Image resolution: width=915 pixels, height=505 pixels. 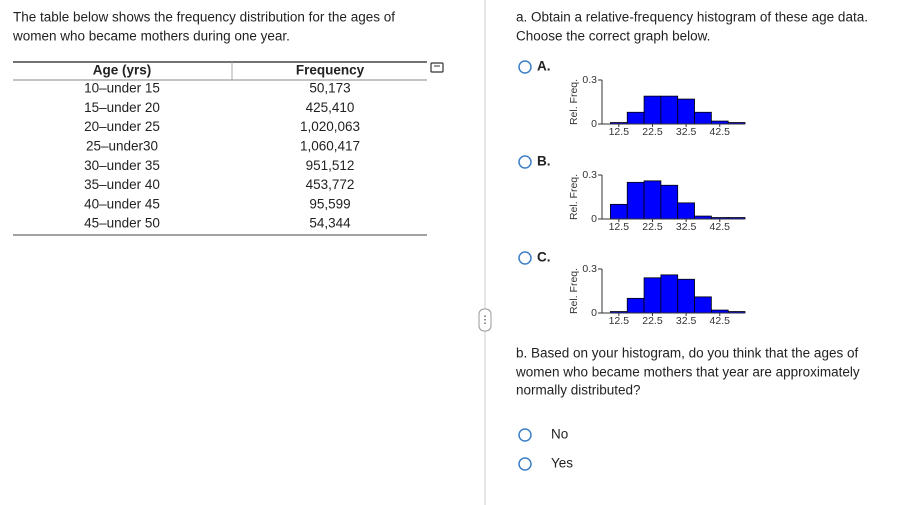 I want to click on age-cell: 45–under 50, so click(x=122, y=223).